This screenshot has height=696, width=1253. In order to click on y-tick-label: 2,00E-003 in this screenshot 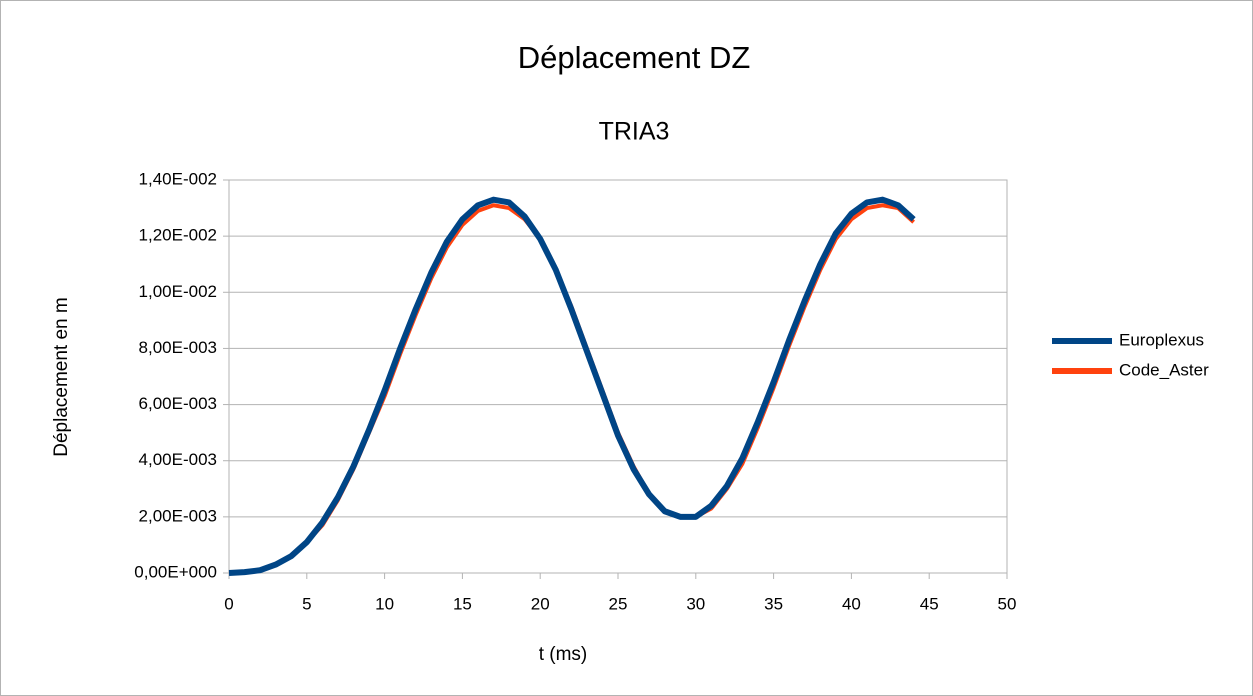, I will do `click(178, 515)`.